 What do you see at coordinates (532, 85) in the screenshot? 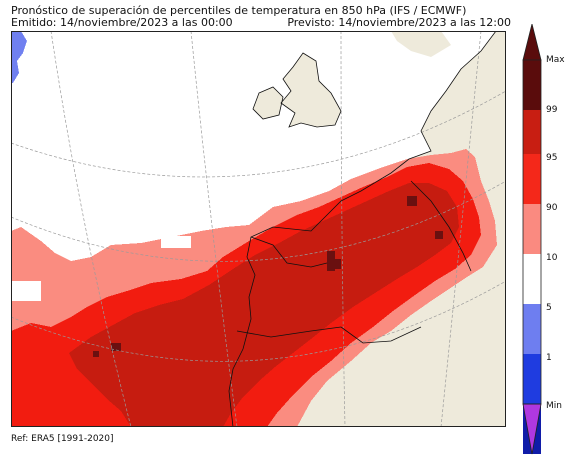
I see `colorbar-band-max` at bounding box center [532, 85].